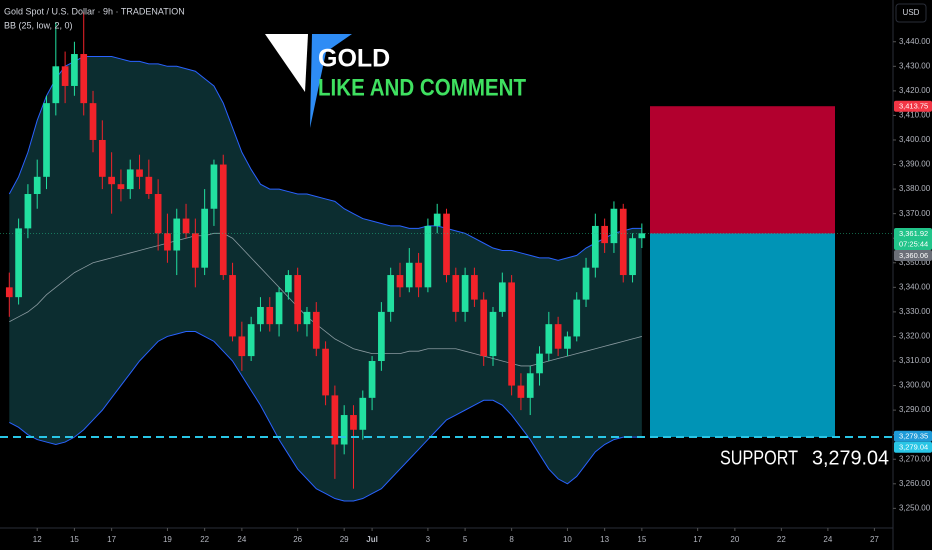 This screenshot has width=932, height=550. Describe the element at coordinates (915, 188) in the screenshot. I see `y-tick-label: 3,380.00` at that location.